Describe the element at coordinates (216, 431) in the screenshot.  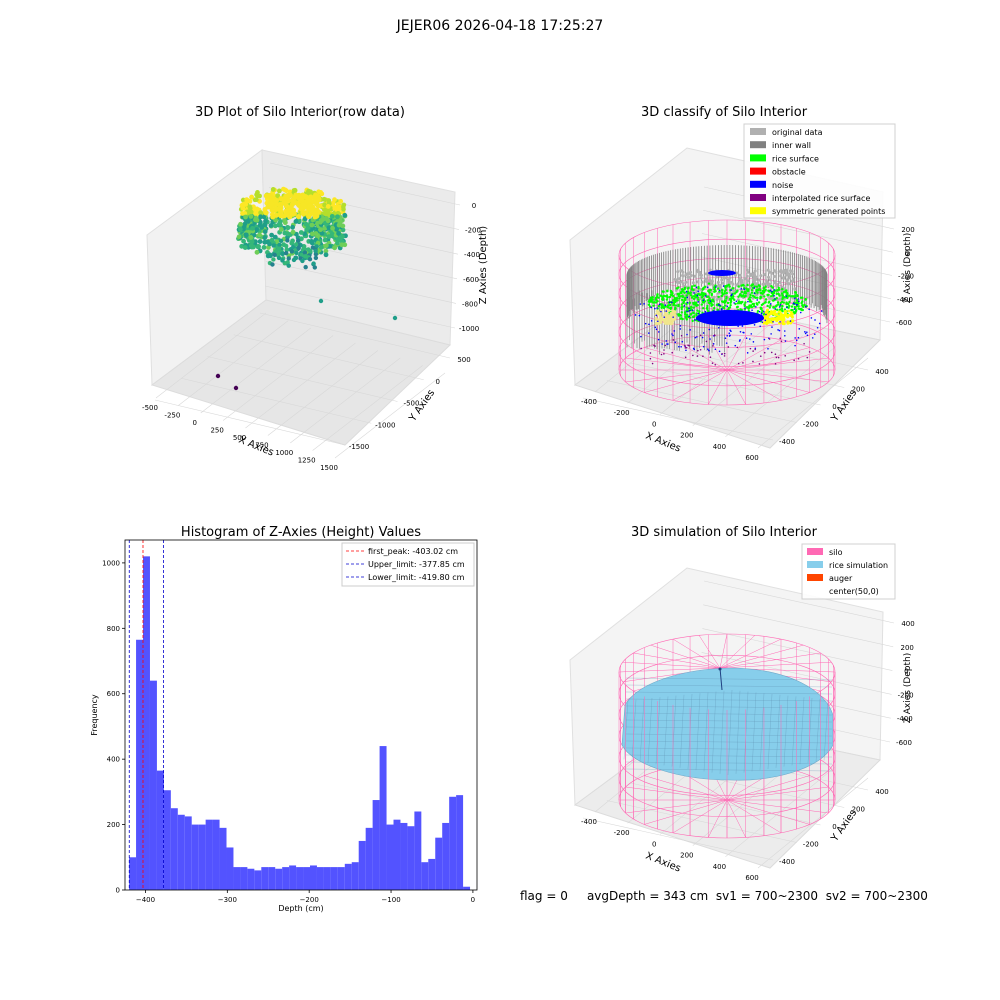
I see `x-tick-label: 250` at that location.